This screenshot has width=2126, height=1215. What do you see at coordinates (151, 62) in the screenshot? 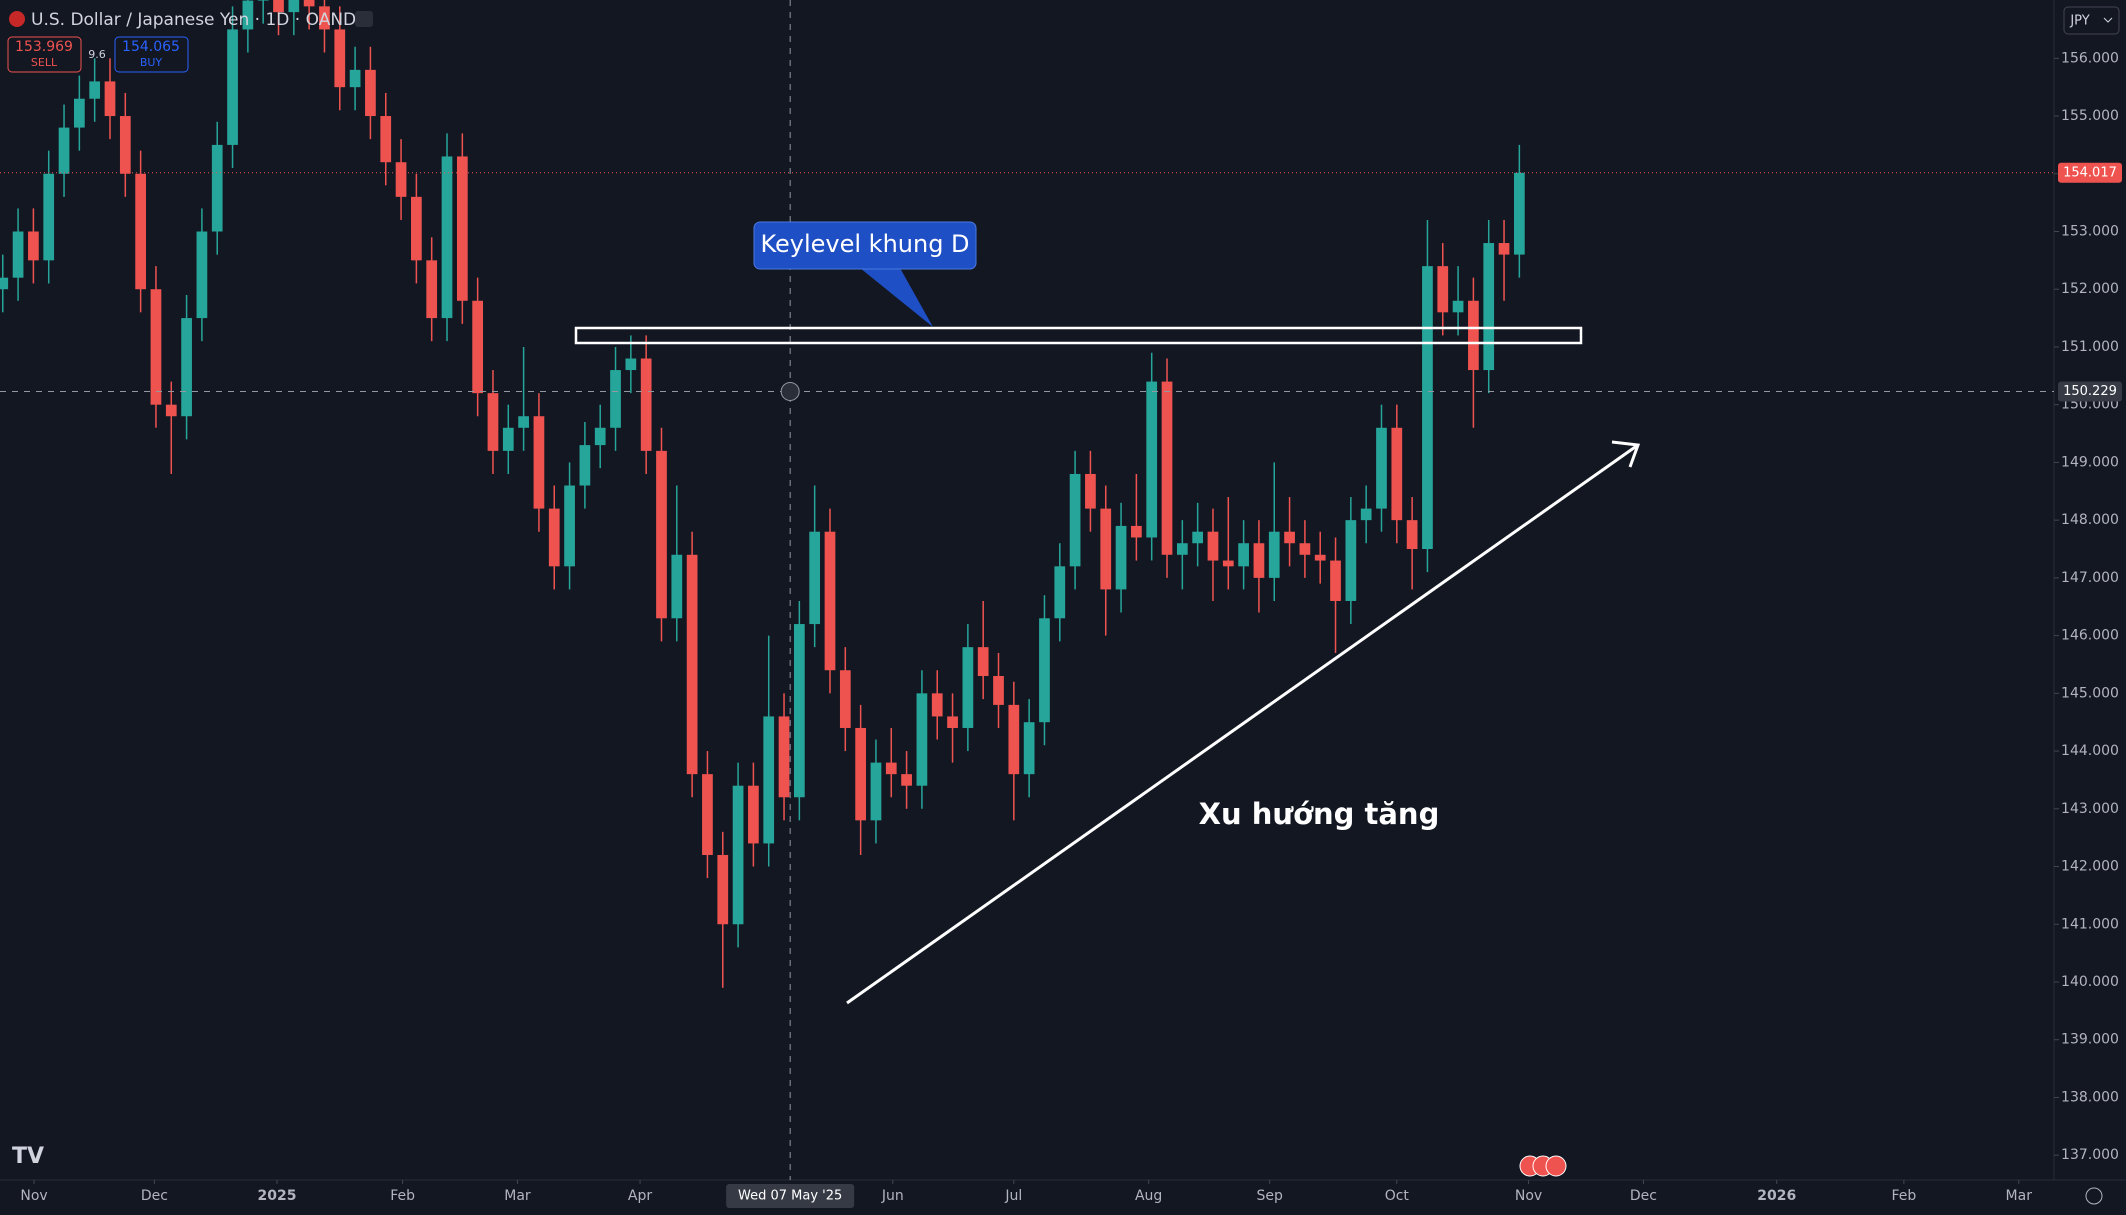
I see `buy-label: BUY` at bounding box center [151, 62].